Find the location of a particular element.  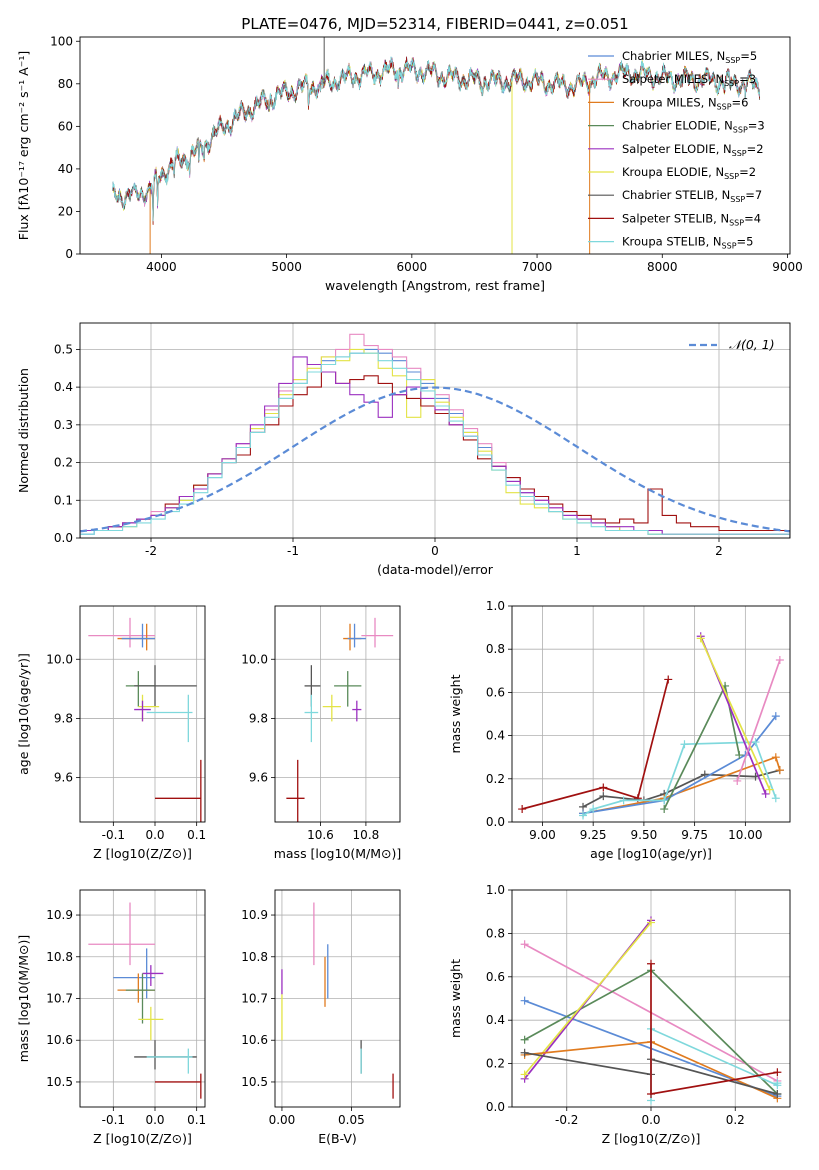

x-axis-label: wavelength [Angstrom, rest frame] is located at coordinates (435, 285).